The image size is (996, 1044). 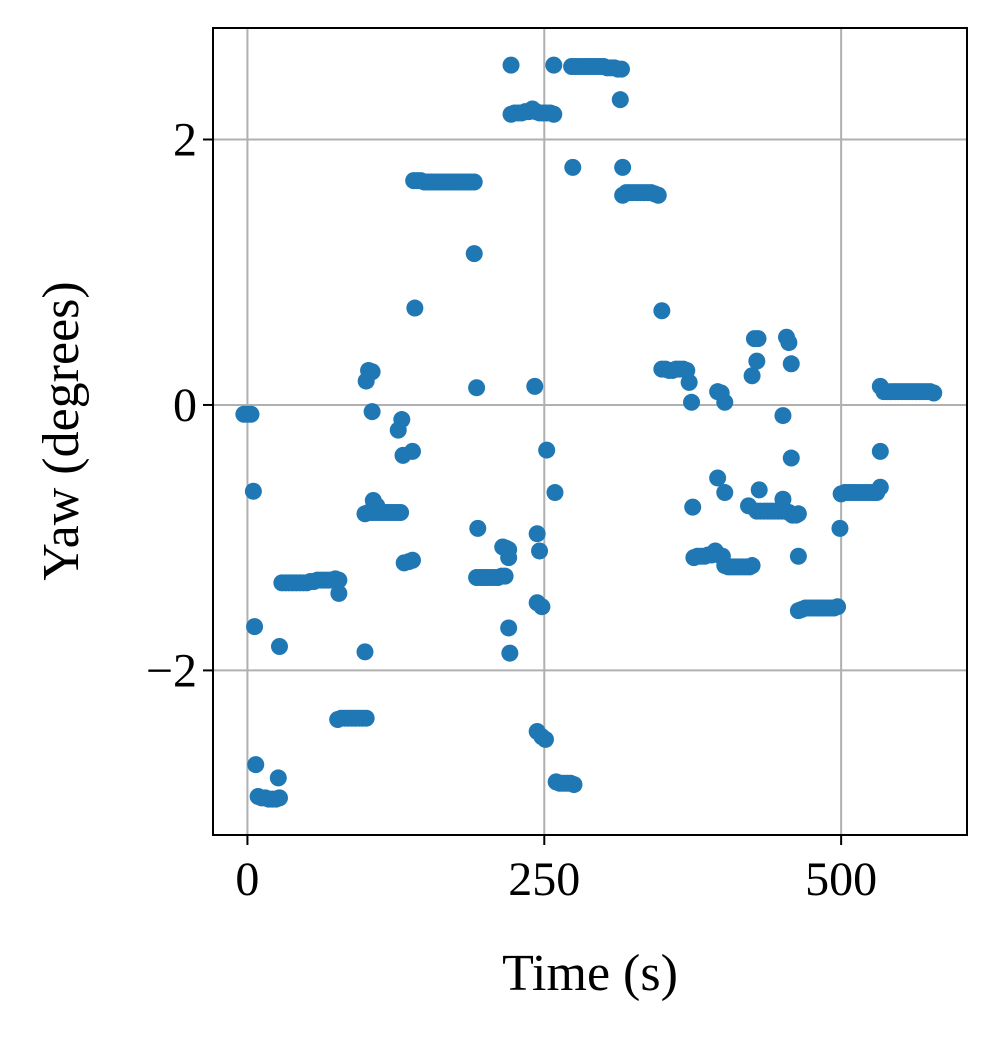 What do you see at coordinates (544, 879) in the screenshot?
I see `x-tick-label: 250` at bounding box center [544, 879].